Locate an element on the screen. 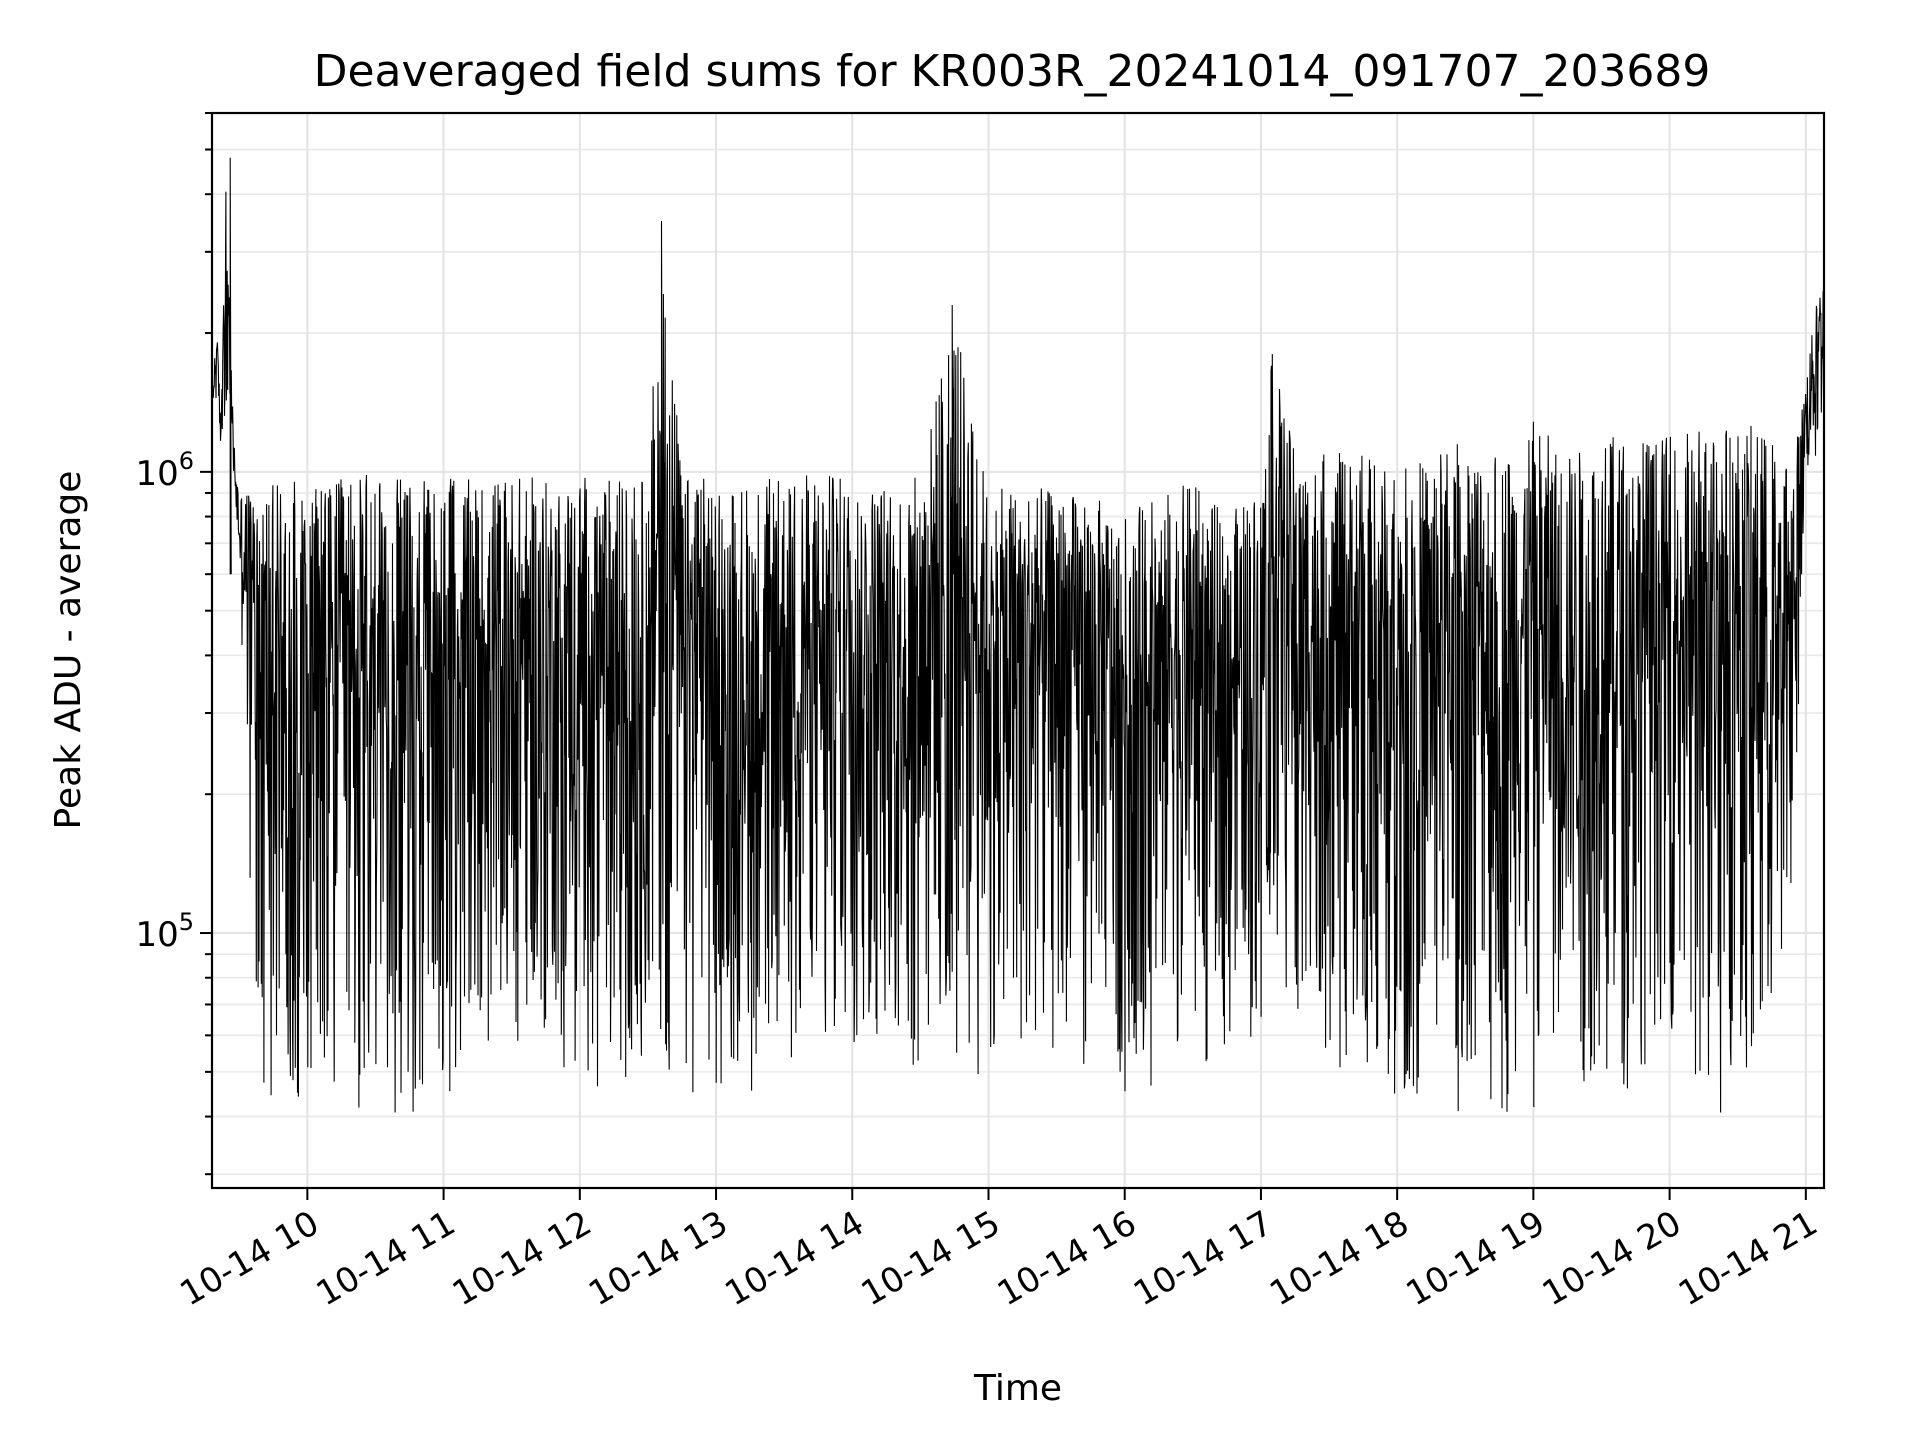 The image size is (1920, 1440). y-tick-label: 10⁶ is located at coordinates (164, 470).